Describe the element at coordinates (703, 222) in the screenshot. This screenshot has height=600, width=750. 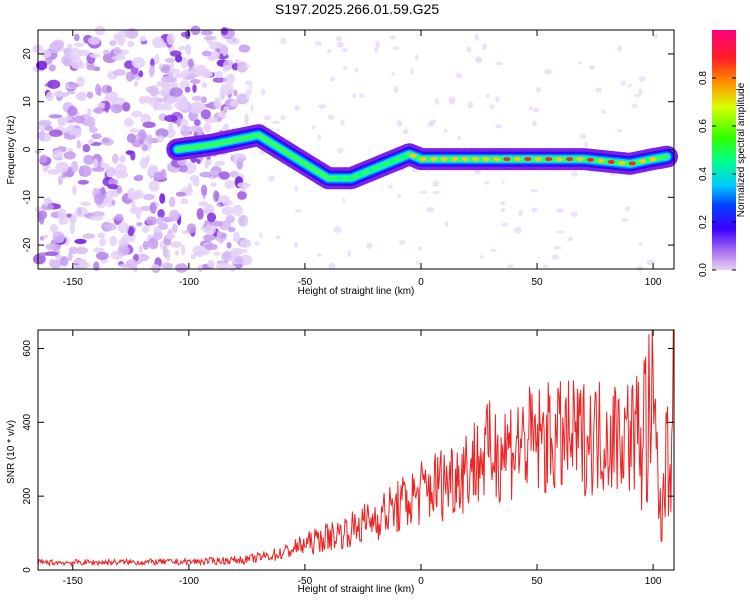
I see `colorbar-tick-label: 0.2` at that location.